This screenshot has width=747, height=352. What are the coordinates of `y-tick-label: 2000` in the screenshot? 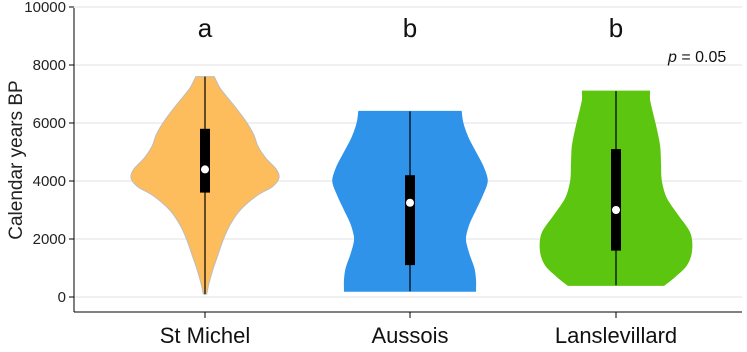 It's located at (49, 239).